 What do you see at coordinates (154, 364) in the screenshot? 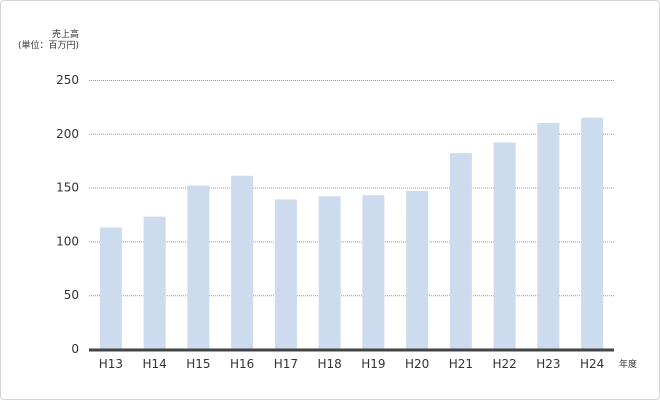
I see `x-tick-label: H14` at bounding box center [154, 364].